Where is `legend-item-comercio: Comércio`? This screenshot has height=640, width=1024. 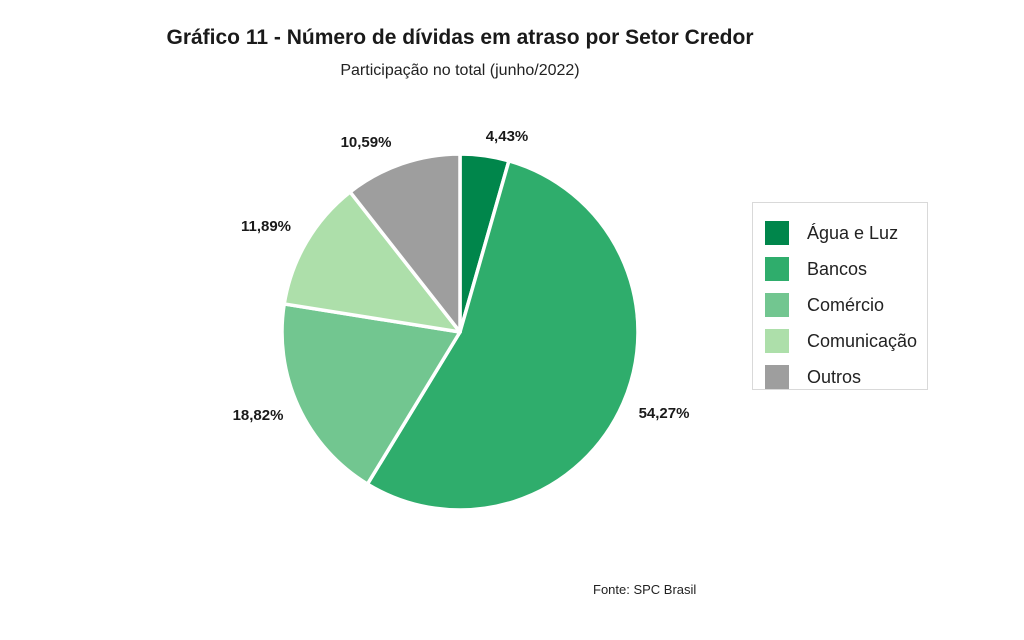 legend-item-comercio: Comércio is located at coordinates (846, 305).